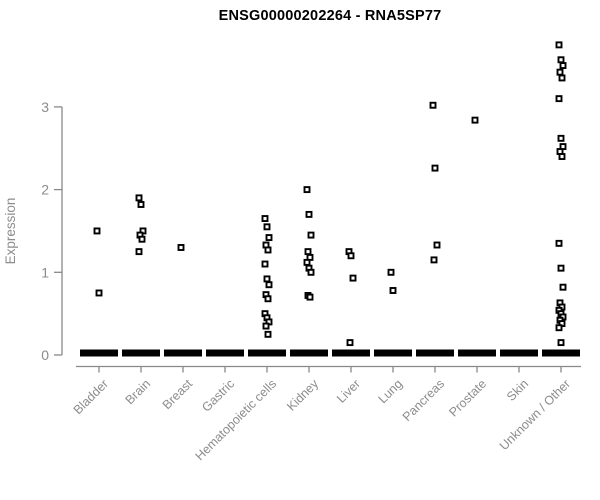  I want to click on x-category-label: Breast, so click(178, 394).